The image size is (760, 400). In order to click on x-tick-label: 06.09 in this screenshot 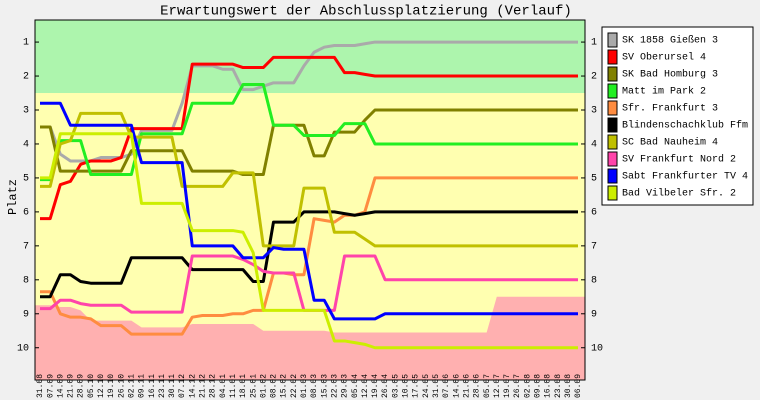, I will do `click(578, 386)`.